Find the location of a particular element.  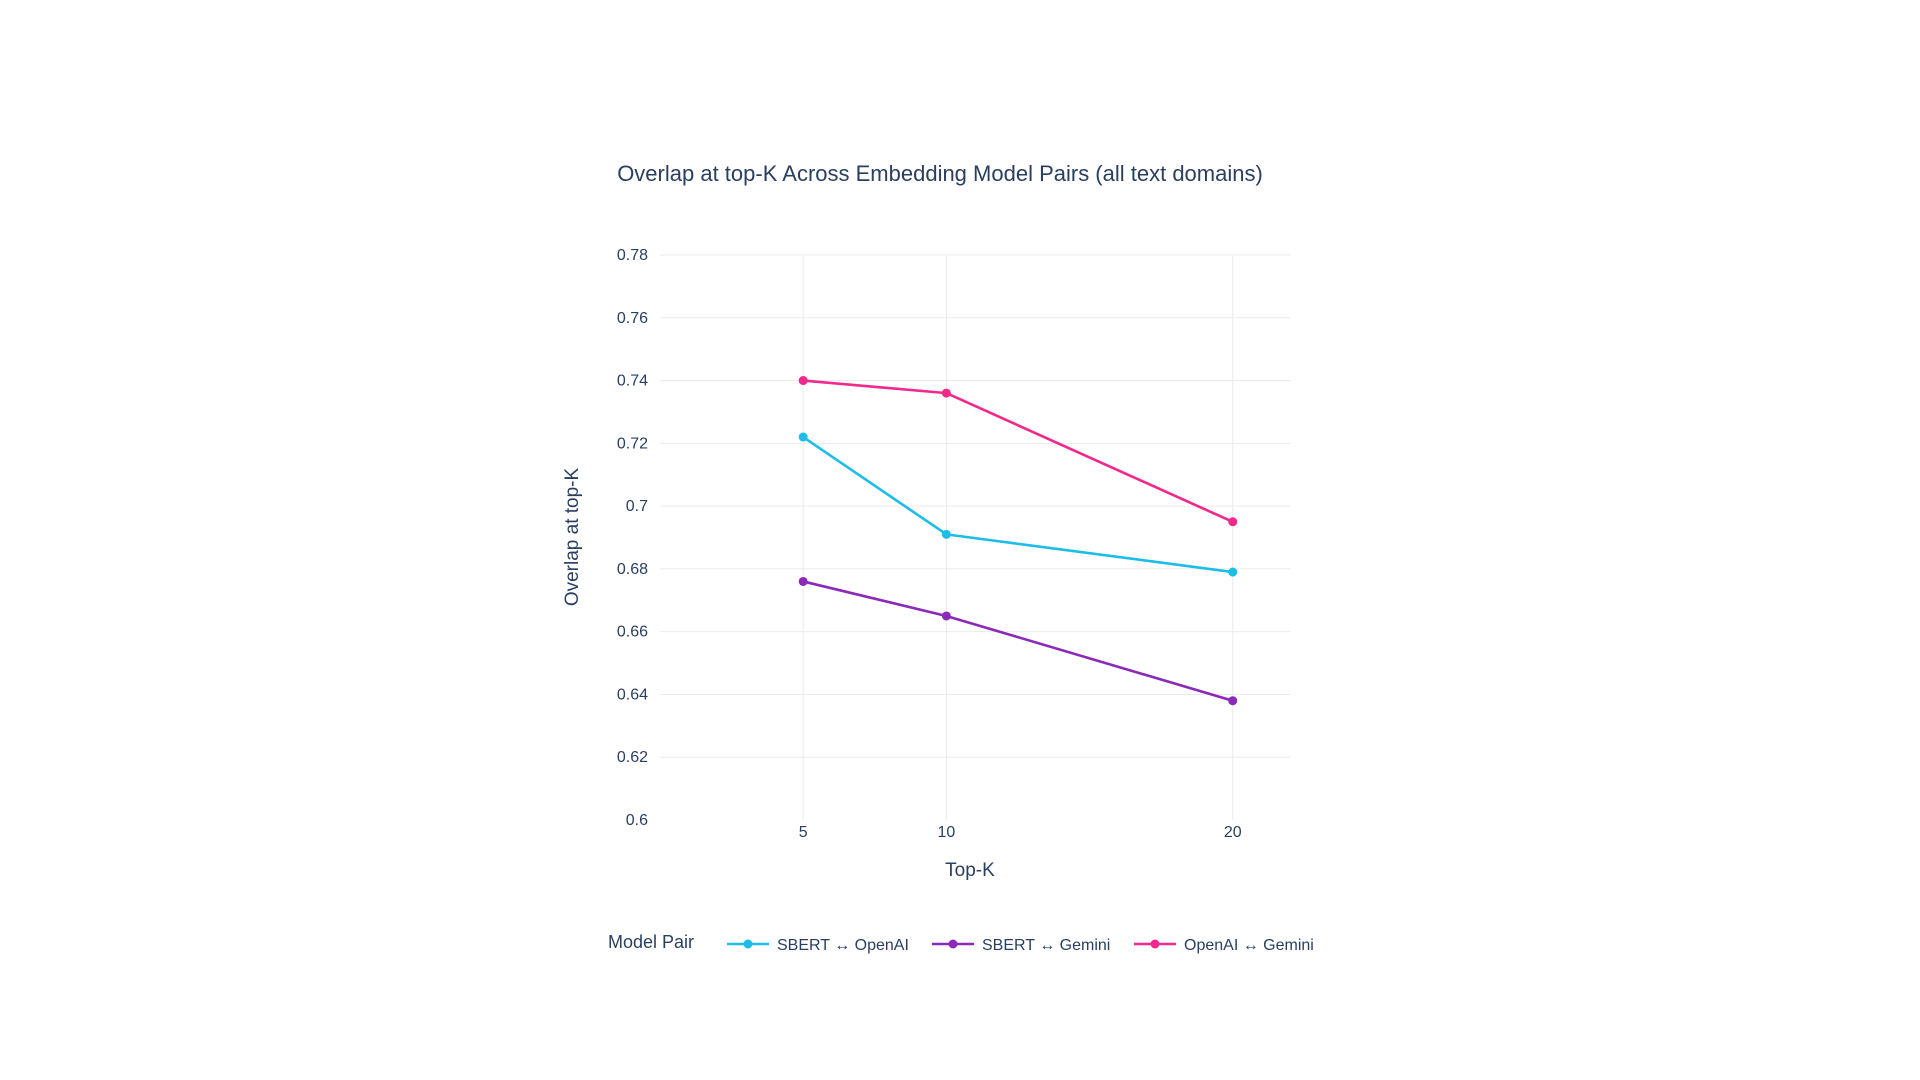

legend-title: Model Pair is located at coordinates (651, 942).